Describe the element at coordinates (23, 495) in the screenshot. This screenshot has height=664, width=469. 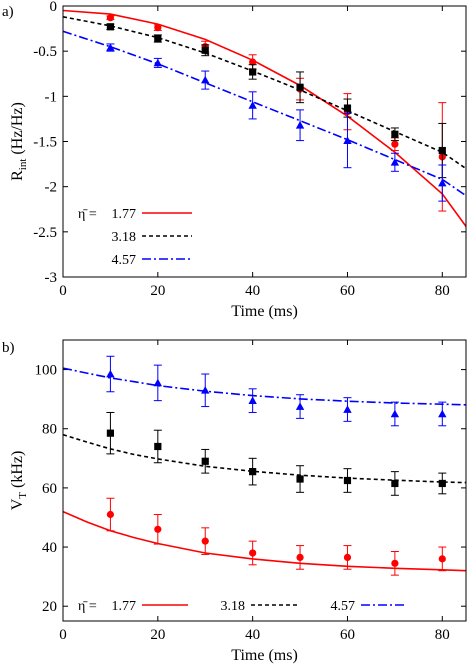
I see `y-axis-title-sub: T` at that location.